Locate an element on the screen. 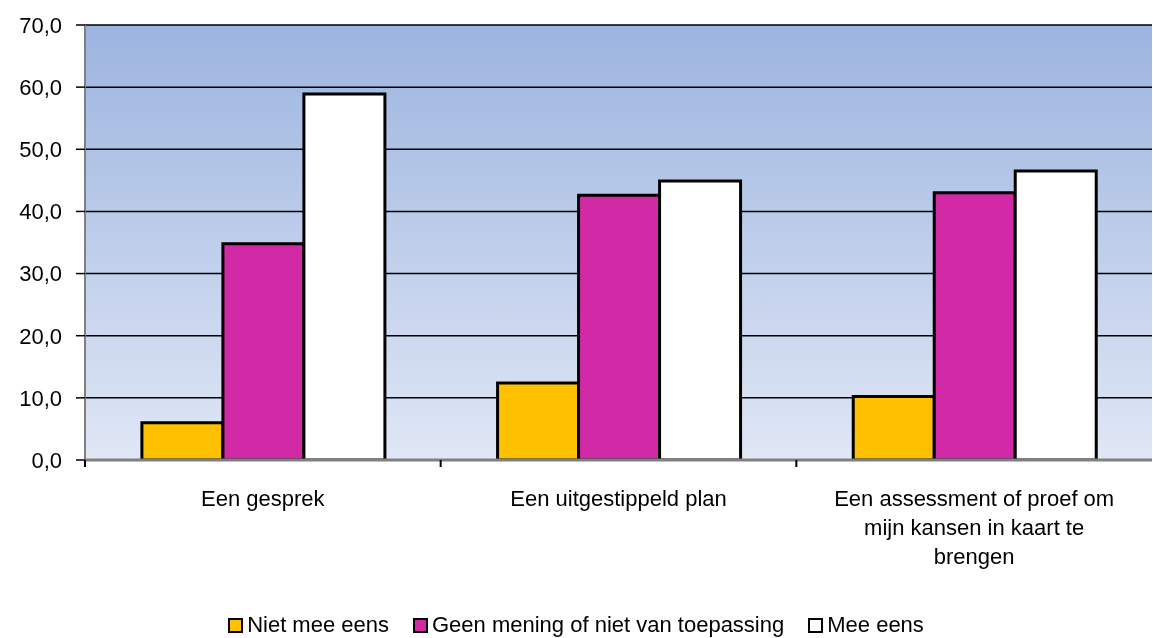 The height and width of the screenshot is (638, 1153). y-tick-label: 40,0 is located at coordinates (40, 212).